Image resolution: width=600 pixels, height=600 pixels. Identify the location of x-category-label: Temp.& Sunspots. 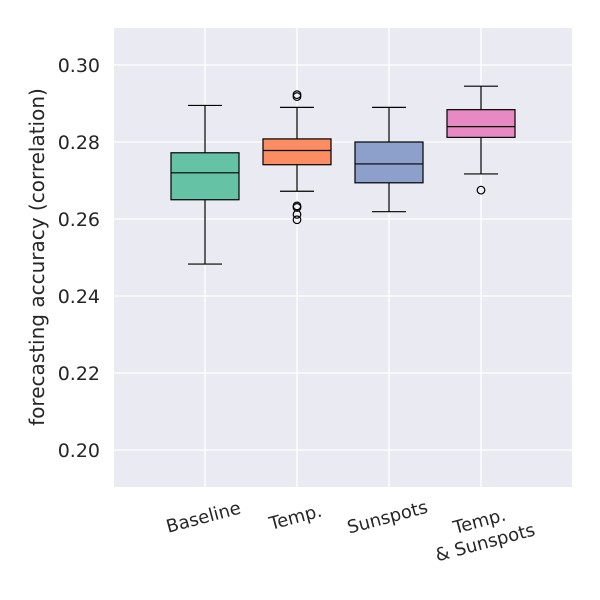
(482, 532).